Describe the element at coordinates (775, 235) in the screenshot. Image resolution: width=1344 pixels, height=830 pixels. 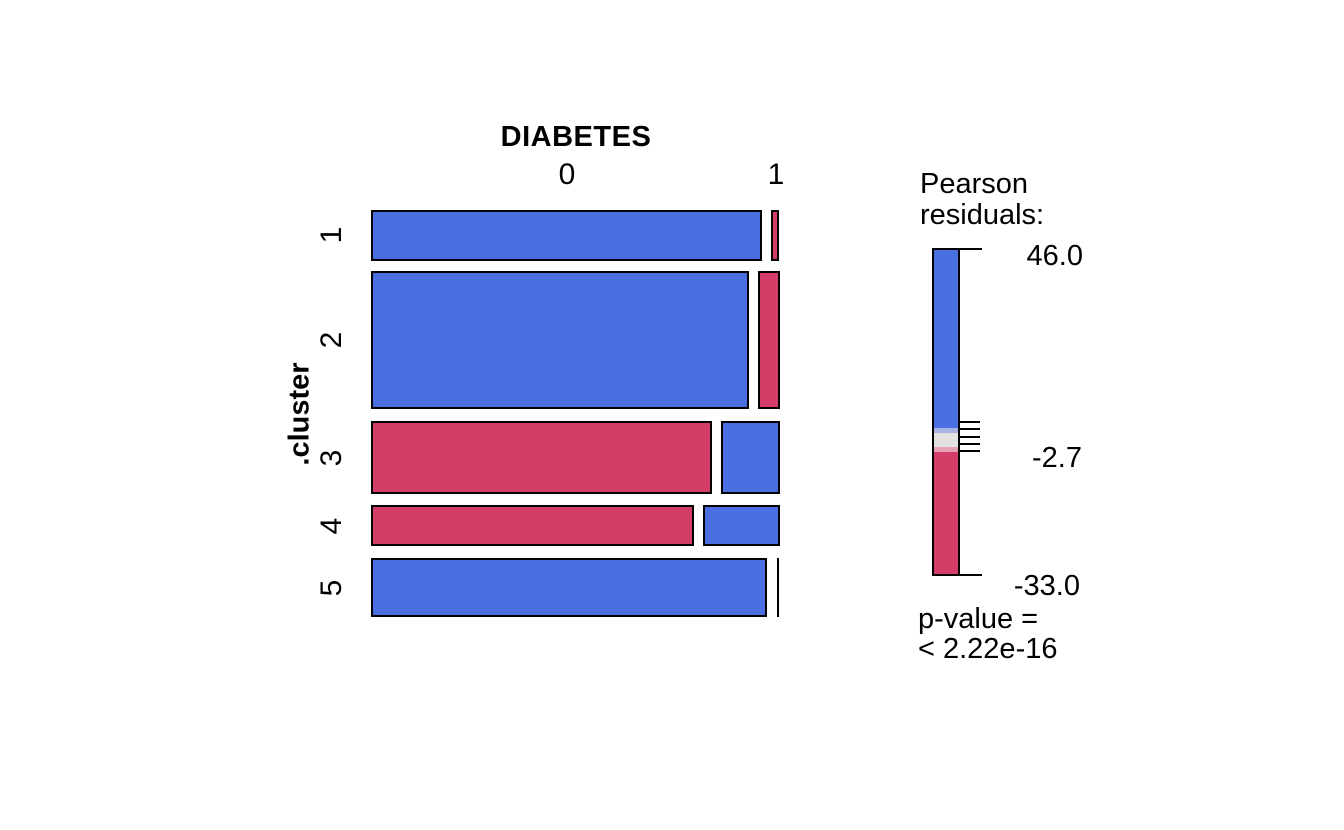
I see `mosaic-tile-cluster1-diabetes1` at that location.